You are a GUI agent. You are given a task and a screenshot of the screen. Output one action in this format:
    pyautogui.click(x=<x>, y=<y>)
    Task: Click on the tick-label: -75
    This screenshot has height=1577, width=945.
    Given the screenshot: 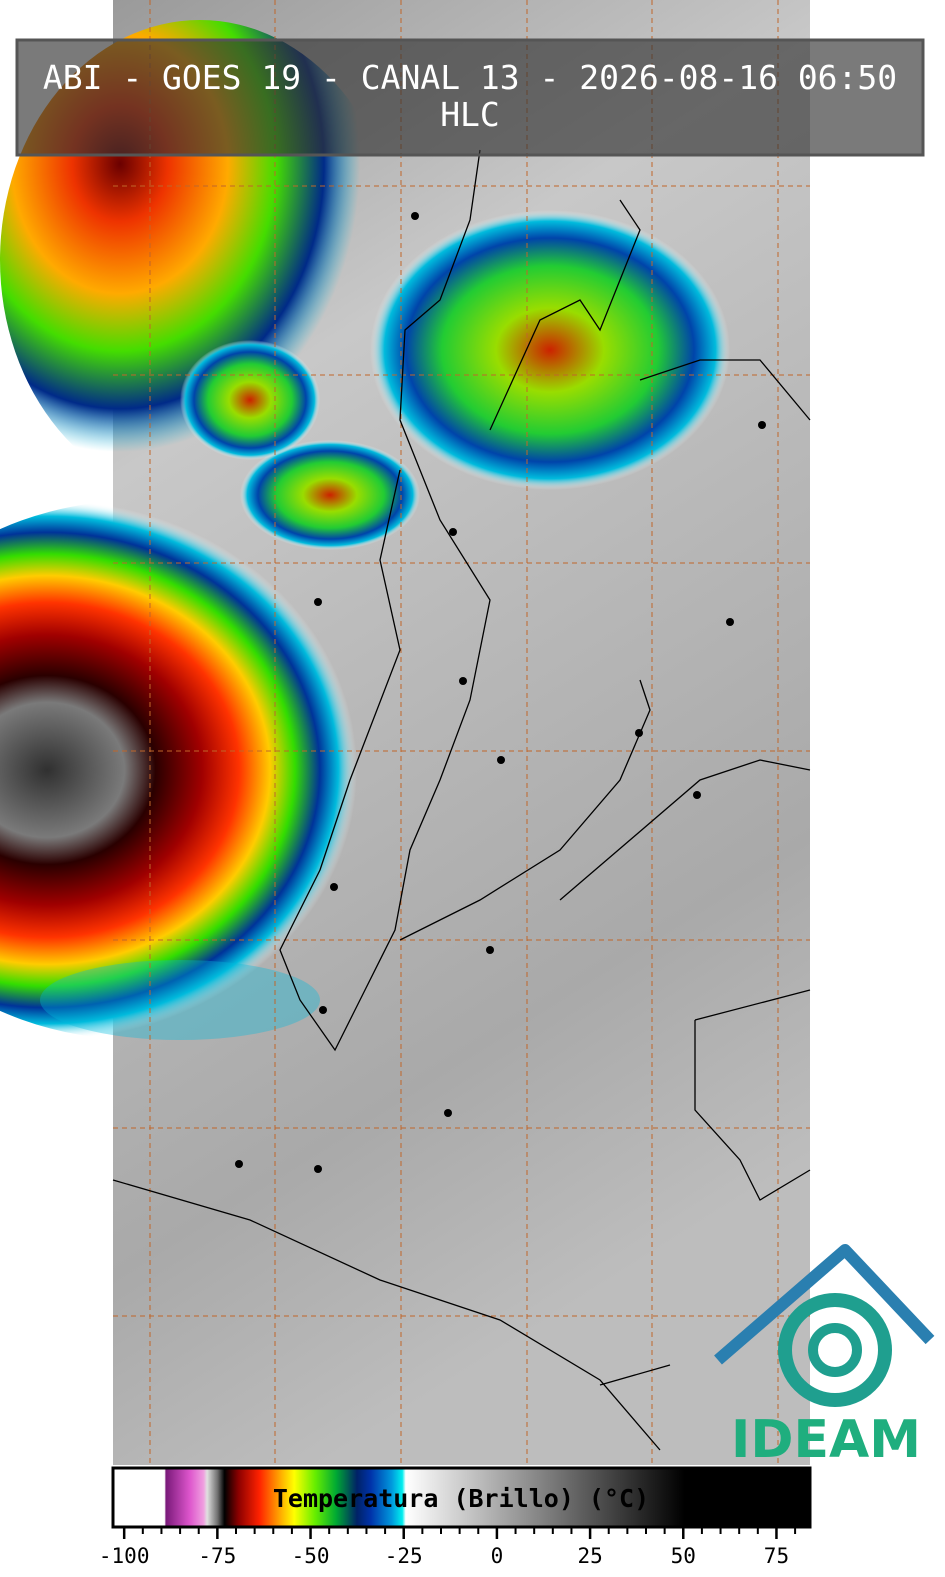 What is the action you would take?
    pyautogui.click(x=217, y=1556)
    